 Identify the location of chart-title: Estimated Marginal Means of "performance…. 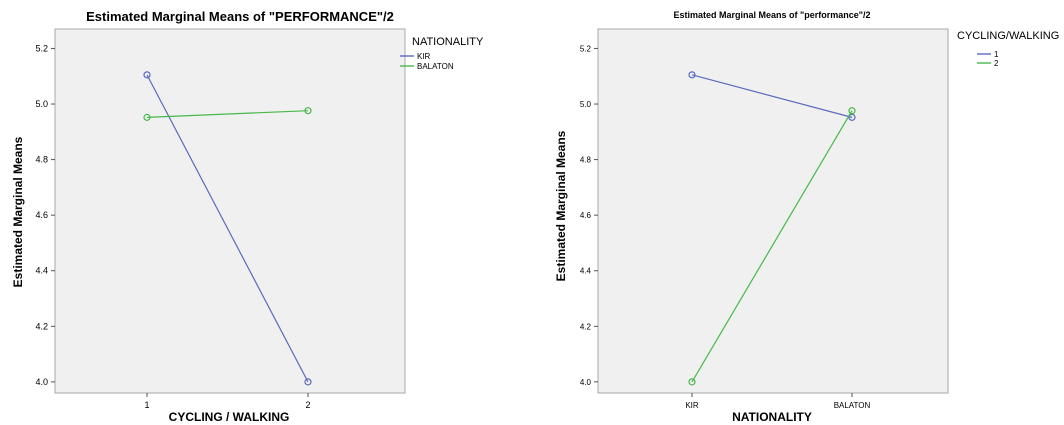
(771, 15).